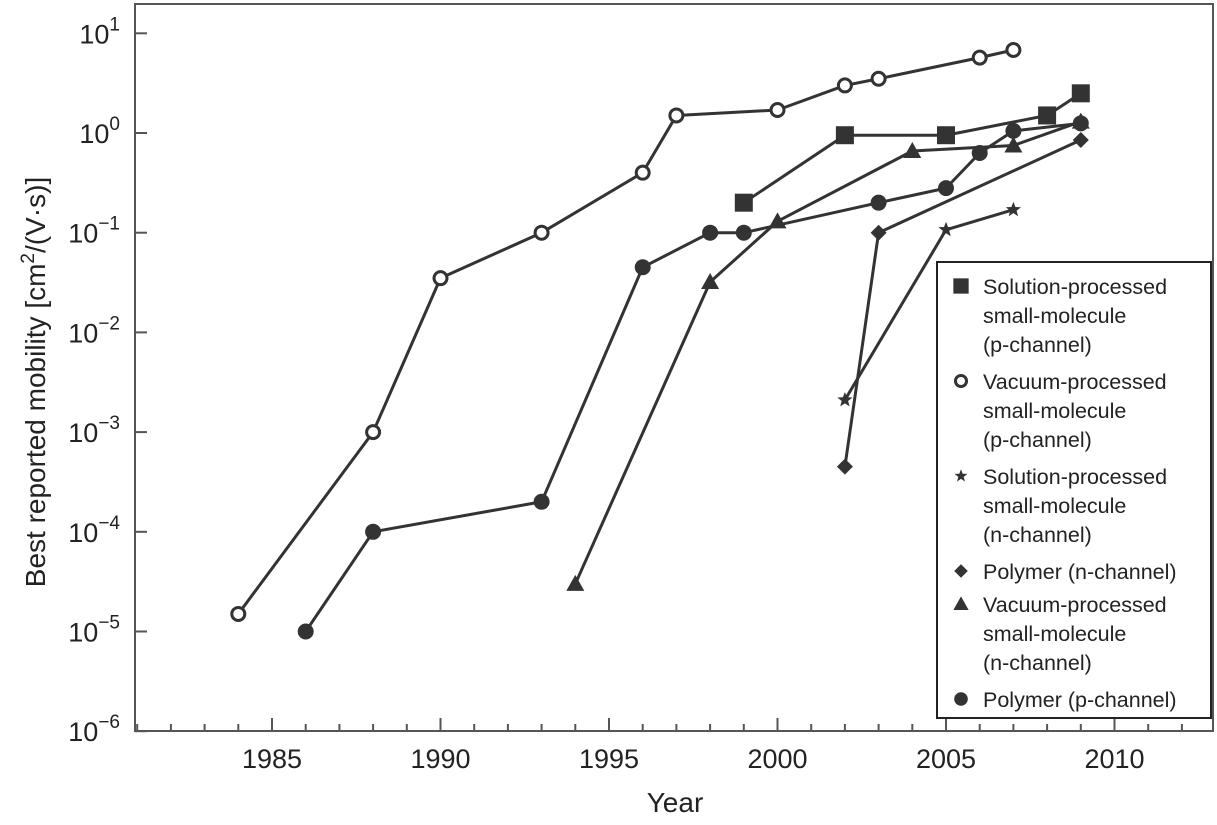 This screenshot has width=1217, height=825. I want to click on y-tick-label: 10⁻³, so click(94, 430).